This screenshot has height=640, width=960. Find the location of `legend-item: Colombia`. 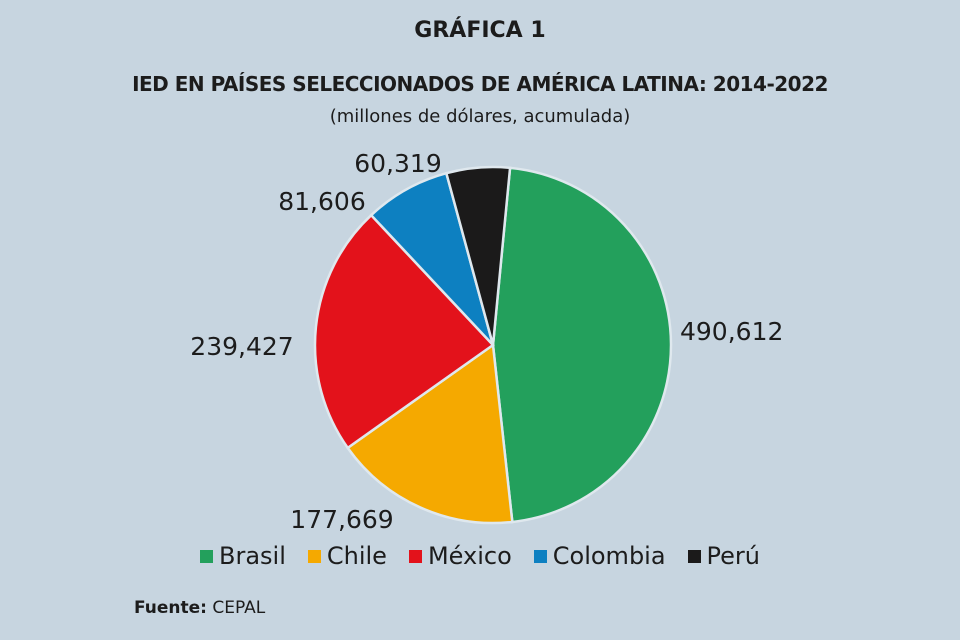

legend-item: Colombia is located at coordinates (599, 556).